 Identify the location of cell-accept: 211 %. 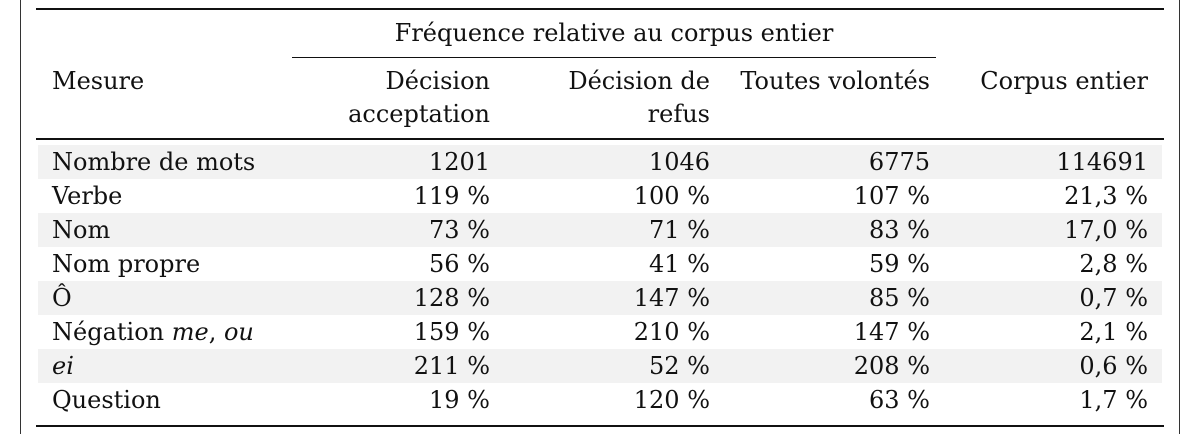
(451, 366).